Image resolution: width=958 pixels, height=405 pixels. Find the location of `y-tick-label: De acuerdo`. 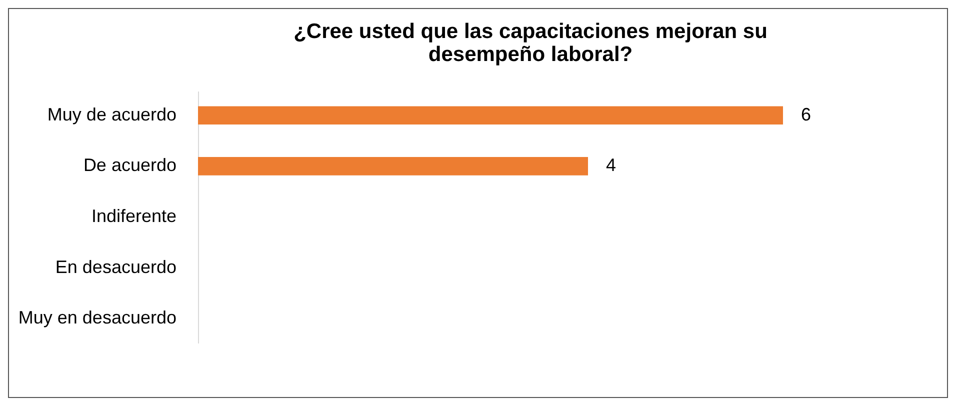

y-tick-label: De acuerdo is located at coordinates (129, 165).